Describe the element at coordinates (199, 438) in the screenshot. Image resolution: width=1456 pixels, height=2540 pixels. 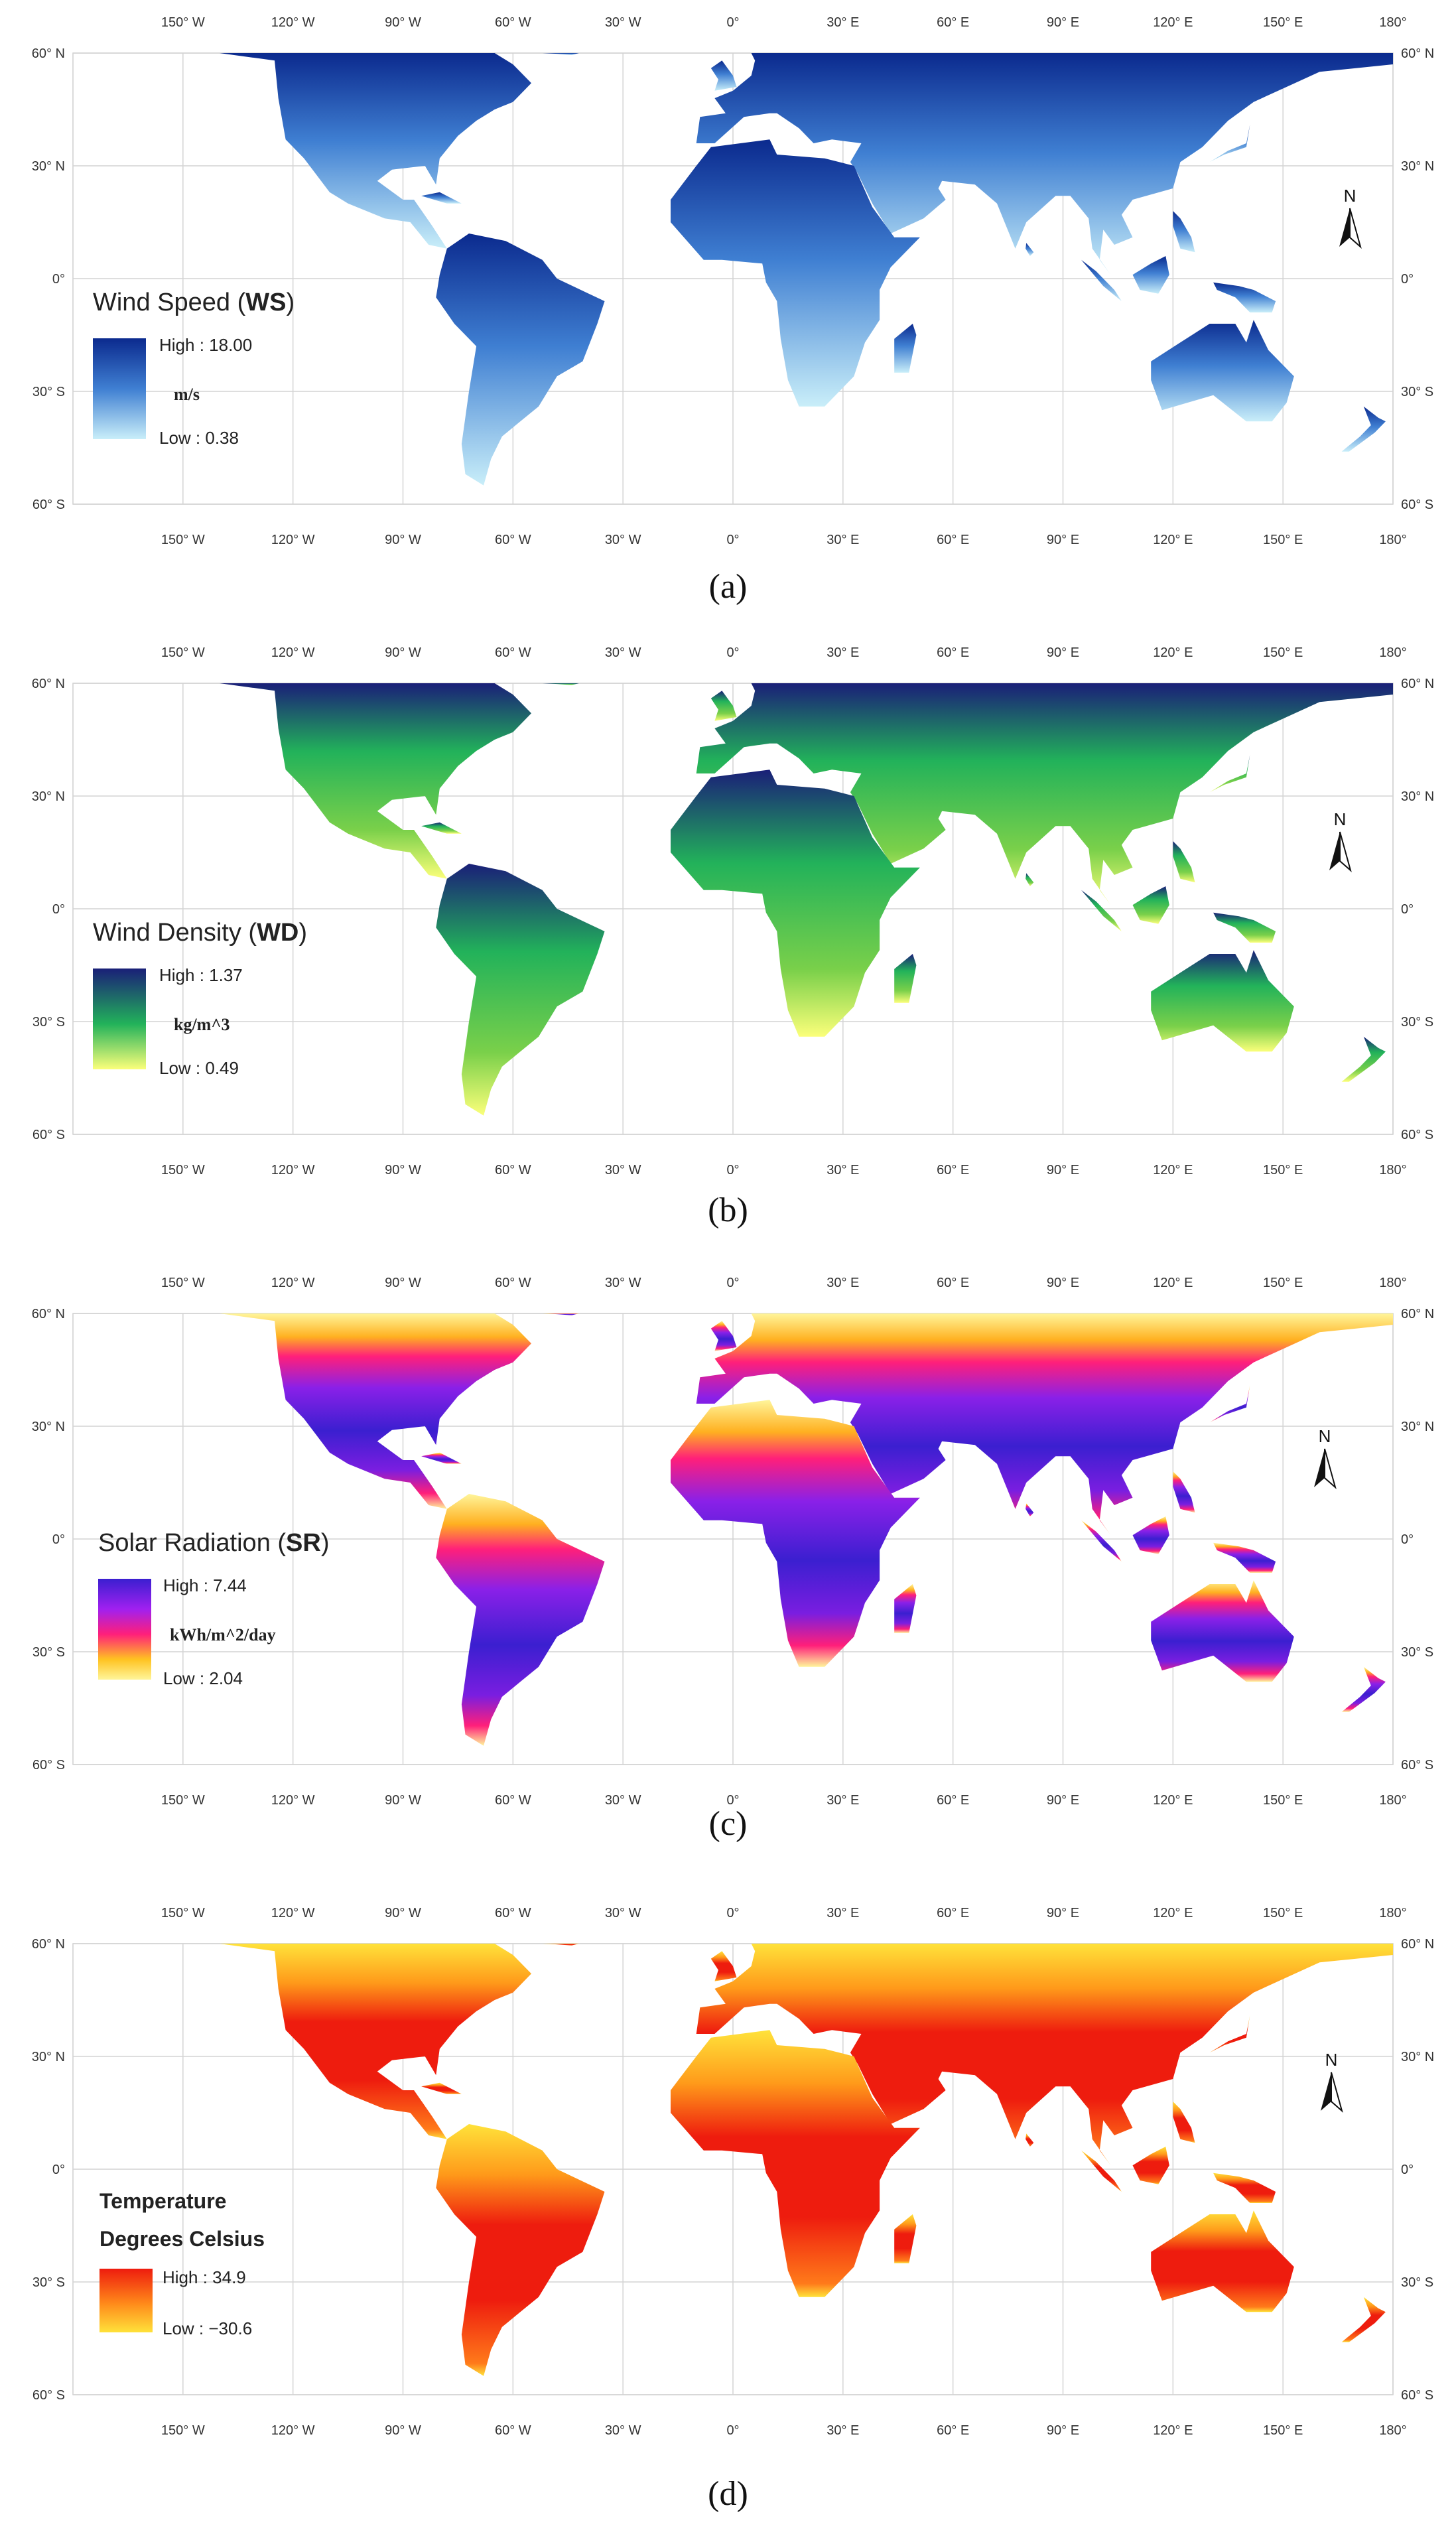
I see `legend-low: Low : 0.38` at that location.